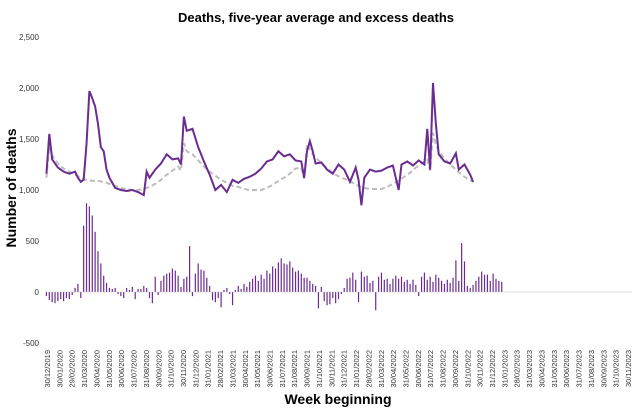 The height and width of the screenshot is (412, 639). Describe the element at coordinates (603, 369) in the screenshot. I see `x-tick-label: 30/09/2023` at that location.